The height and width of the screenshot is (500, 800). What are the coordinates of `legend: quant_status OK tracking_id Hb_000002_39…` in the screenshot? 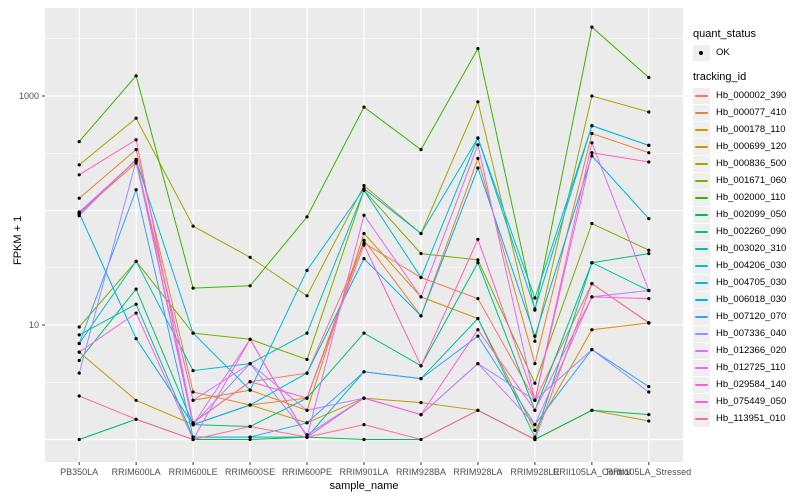 It's located at (746, 227).